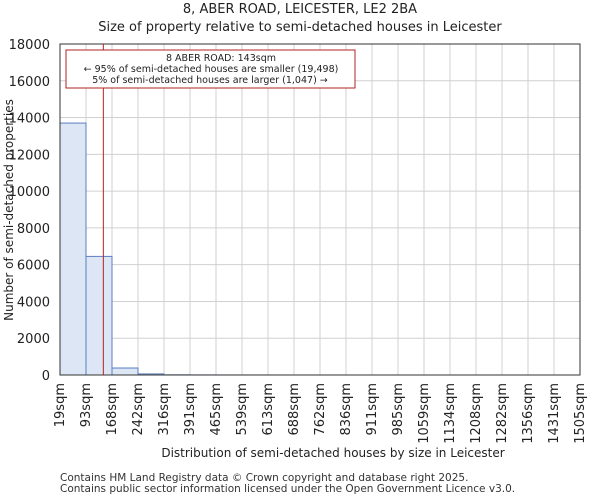  I want to click on x-tick-label: 762sqm, so click(320, 409).